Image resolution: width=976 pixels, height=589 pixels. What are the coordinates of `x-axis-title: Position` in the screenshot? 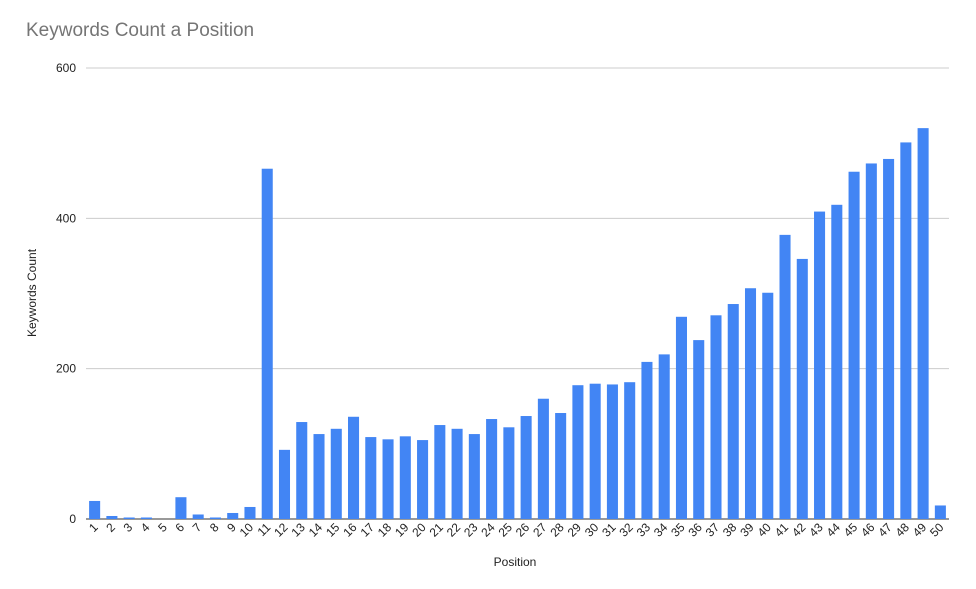 It's located at (515, 562).